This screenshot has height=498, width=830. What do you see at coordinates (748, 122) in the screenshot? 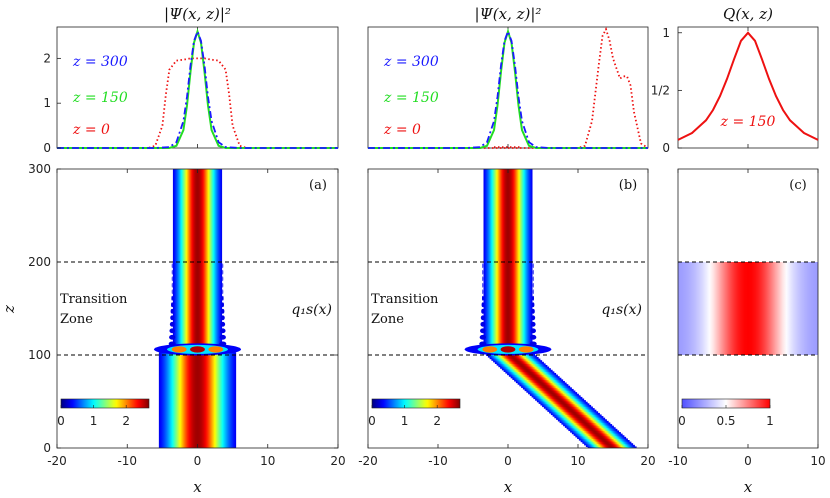
I see `curve-annotation: z = 150` at bounding box center [748, 122].